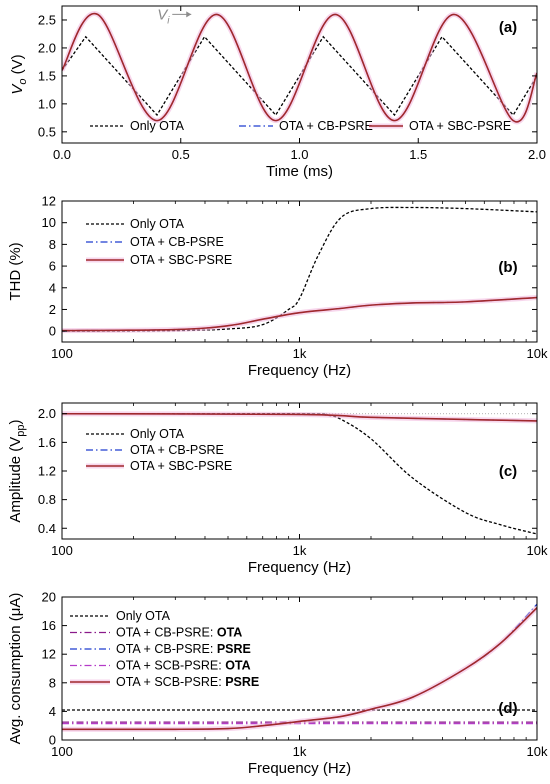  What do you see at coordinates (47, 442) in the screenshot?
I see `y-tick-label: 1.6` at bounding box center [47, 442].